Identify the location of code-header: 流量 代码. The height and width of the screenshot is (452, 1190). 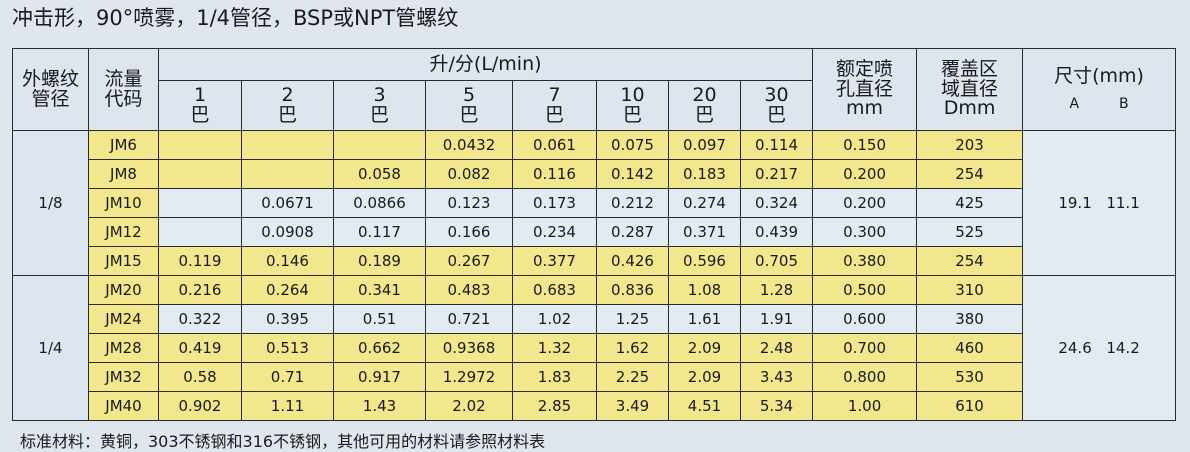
(123, 89).